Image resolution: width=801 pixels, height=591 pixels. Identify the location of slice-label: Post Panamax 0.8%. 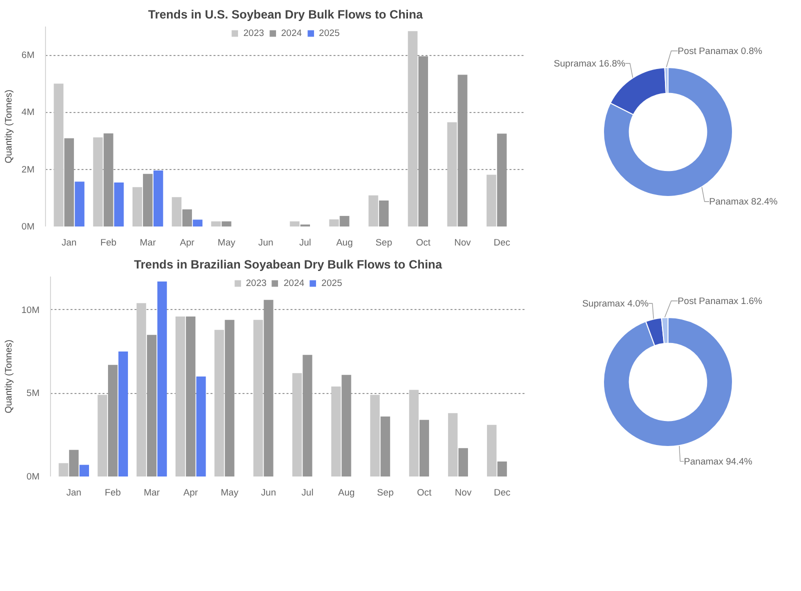
(720, 51).